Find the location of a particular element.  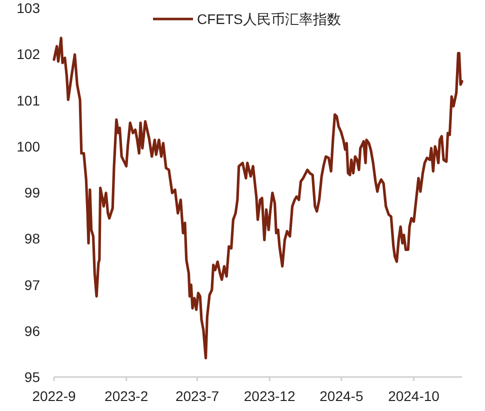

x-tick-label: 2022-9 is located at coordinates (54, 396).